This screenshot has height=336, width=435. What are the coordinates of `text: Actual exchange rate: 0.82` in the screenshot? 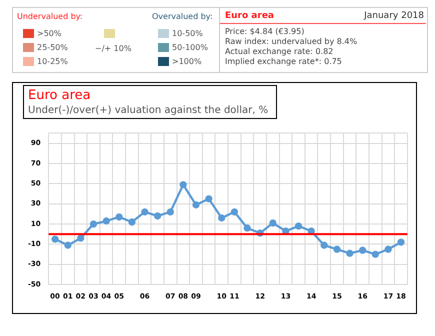 It's located at (279, 51).